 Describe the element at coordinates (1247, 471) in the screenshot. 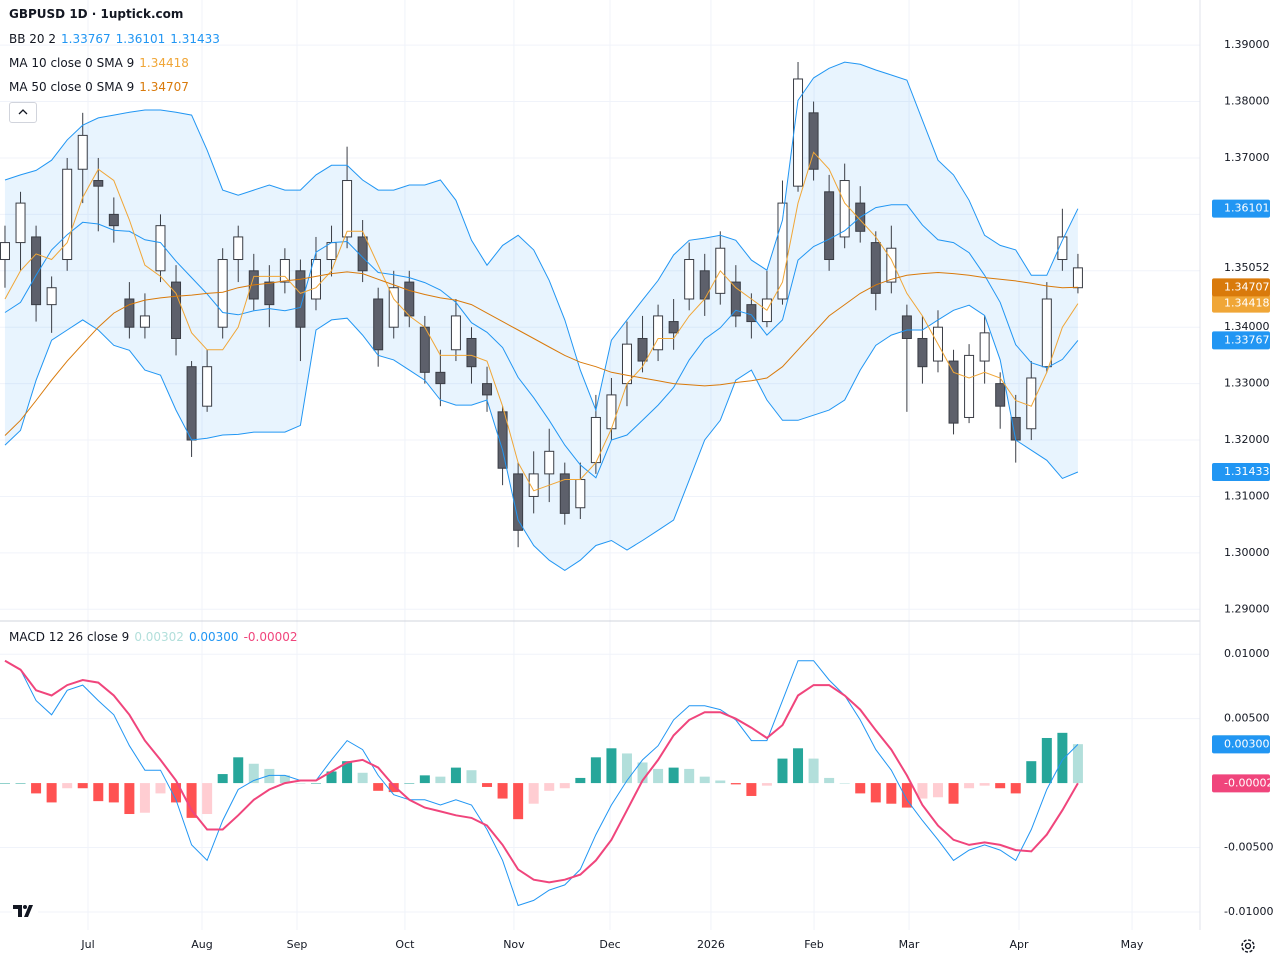

I see `price-tag: 1.31433` at that location.